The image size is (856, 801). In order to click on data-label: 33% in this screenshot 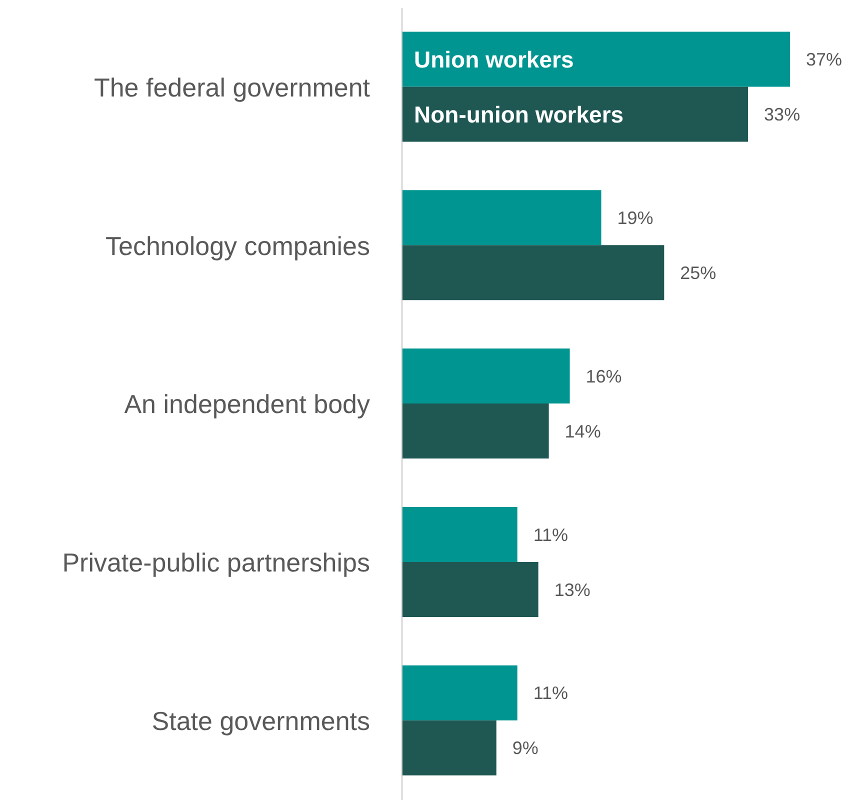, I will do `click(782, 114)`.